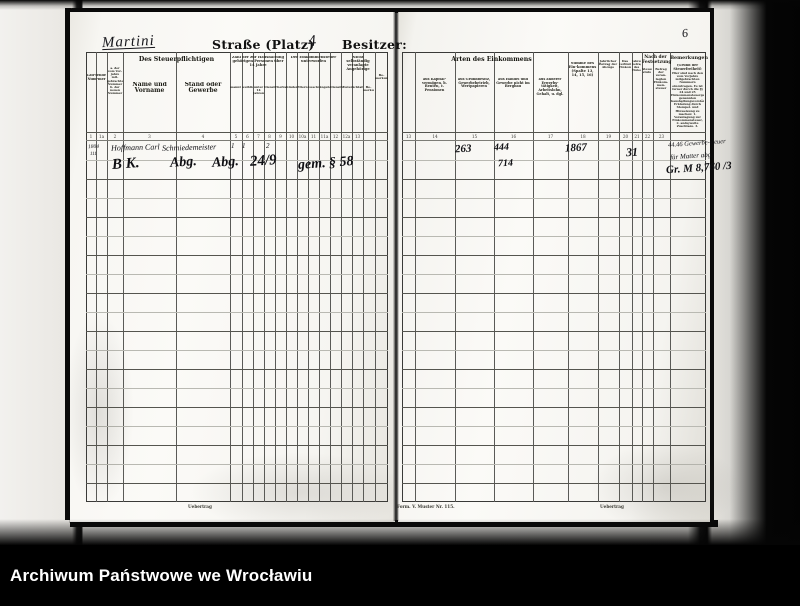  What do you see at coordinates (161, 575) in the screenshot?
I see `archive-caption-text: Archiwum Państwowe we Wrocławiu` at bounding box center [161, 575].